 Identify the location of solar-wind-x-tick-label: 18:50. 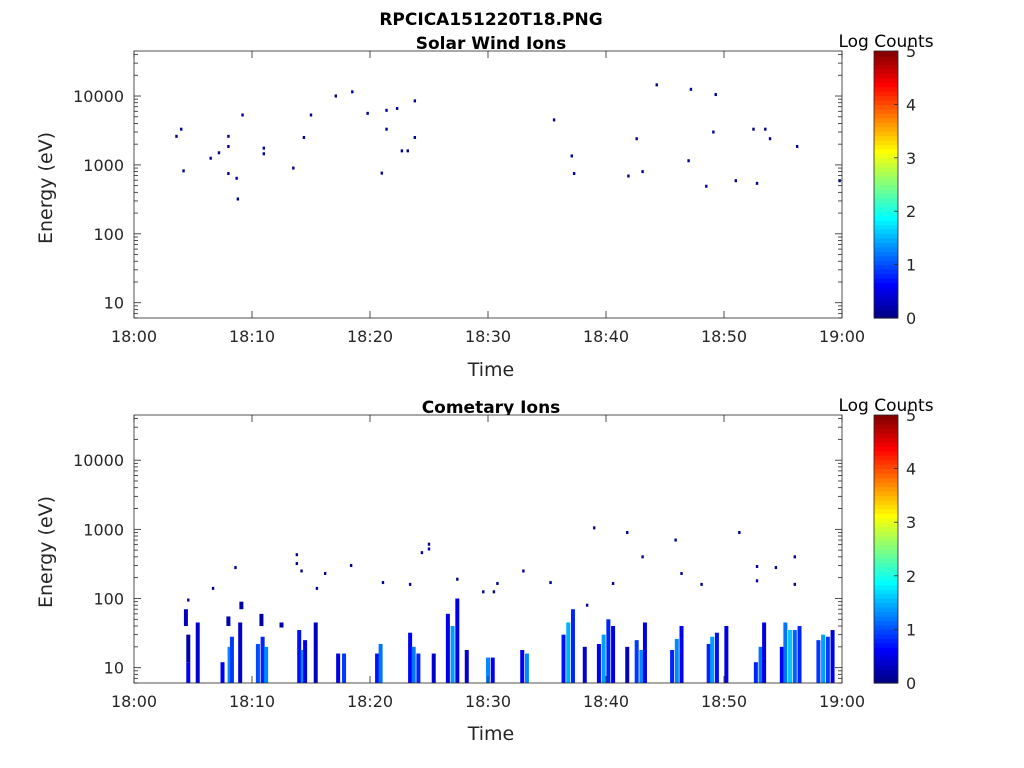
(724, 336).